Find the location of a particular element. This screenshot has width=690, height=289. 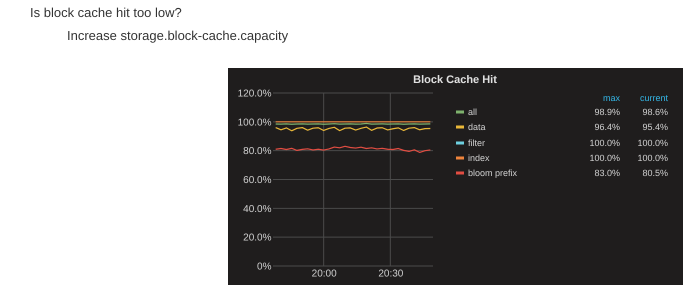

text: 96.4% is located at coordinates (607, 127).